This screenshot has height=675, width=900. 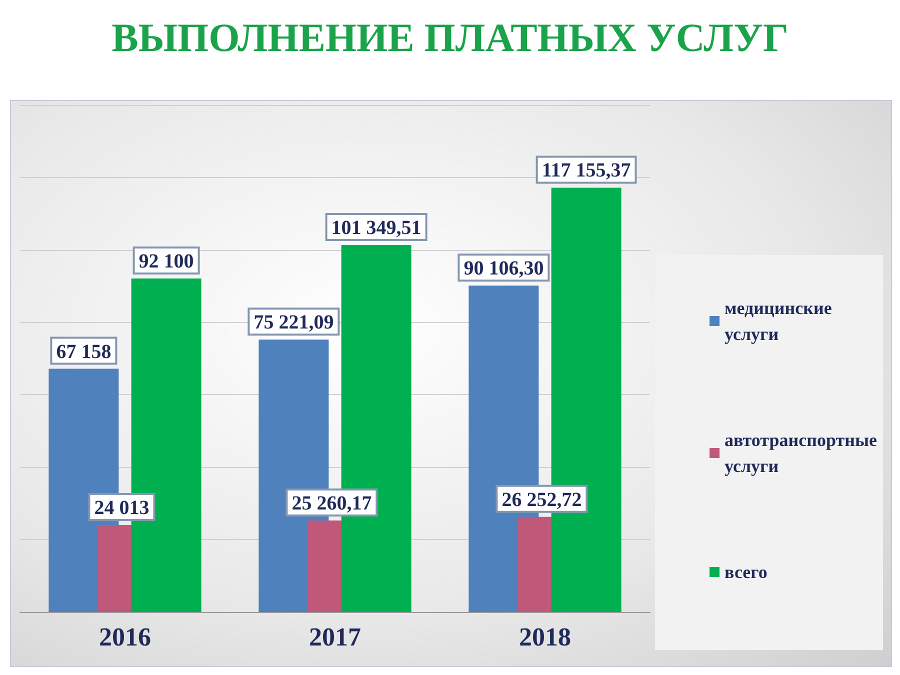 What do you see at coordinates (450, 37) in the screenshot?
I see `chart-title: ВЫПОЛНЕНИЕ ПЛАТНЫХ УСЛУГ` at bounding box center [450, 37].